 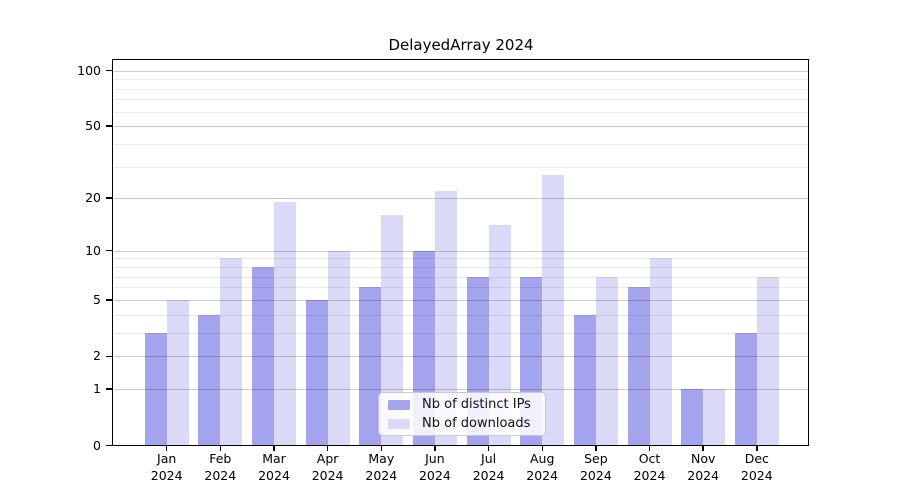 I want to click on x-axis-tick-label: Aug 2024, so click(x=542, y=467).